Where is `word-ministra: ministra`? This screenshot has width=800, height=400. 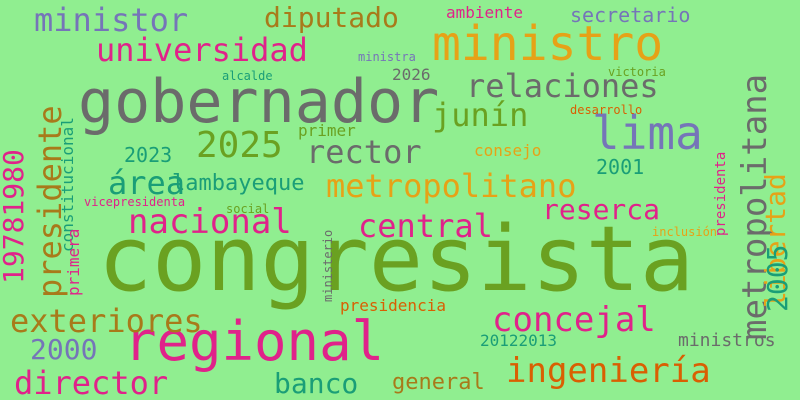
word-ministra: ministra is located at coordinates (387, 57).